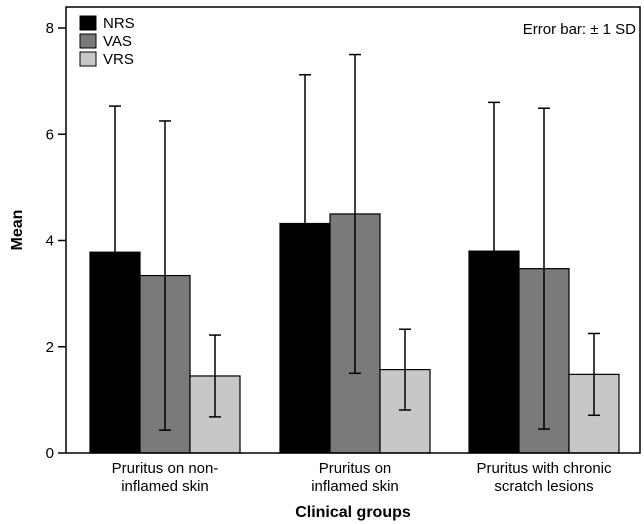 The width and height of the screenshot is (644, 524). I want to click on y-tick-label: 2, so click(50, 347).